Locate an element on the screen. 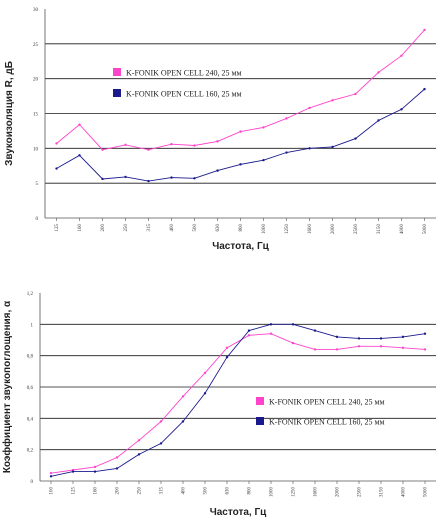  x-tick-label: 630 is located at coordinates (228, 491).